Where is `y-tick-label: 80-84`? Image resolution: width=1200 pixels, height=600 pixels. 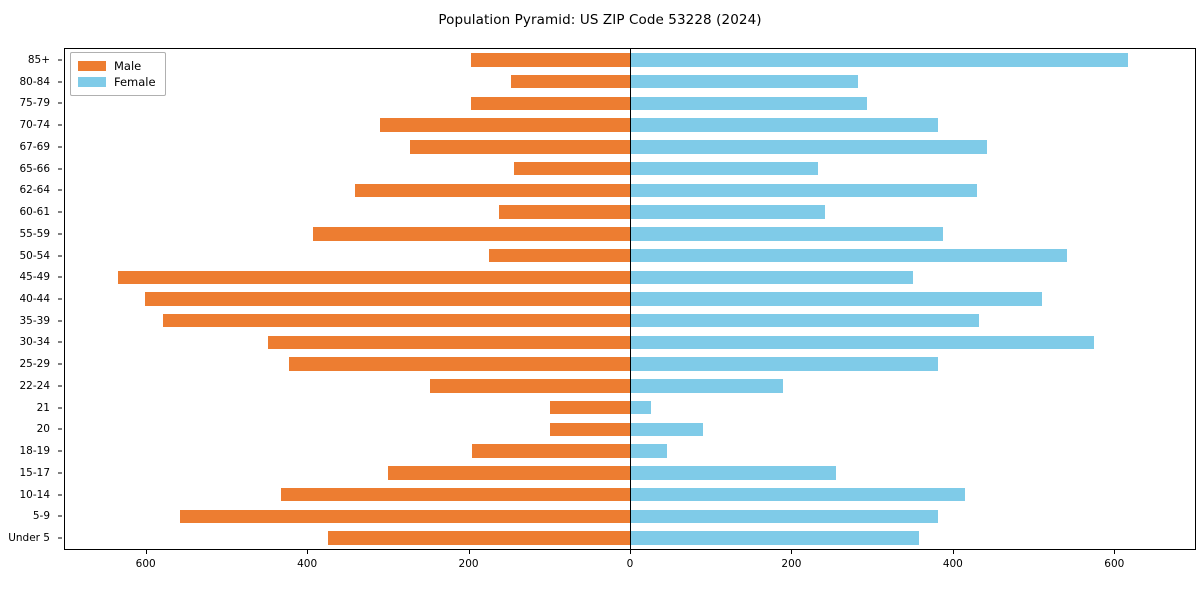 y-tick-label: 80-84 is located at coordinates (34, 81).